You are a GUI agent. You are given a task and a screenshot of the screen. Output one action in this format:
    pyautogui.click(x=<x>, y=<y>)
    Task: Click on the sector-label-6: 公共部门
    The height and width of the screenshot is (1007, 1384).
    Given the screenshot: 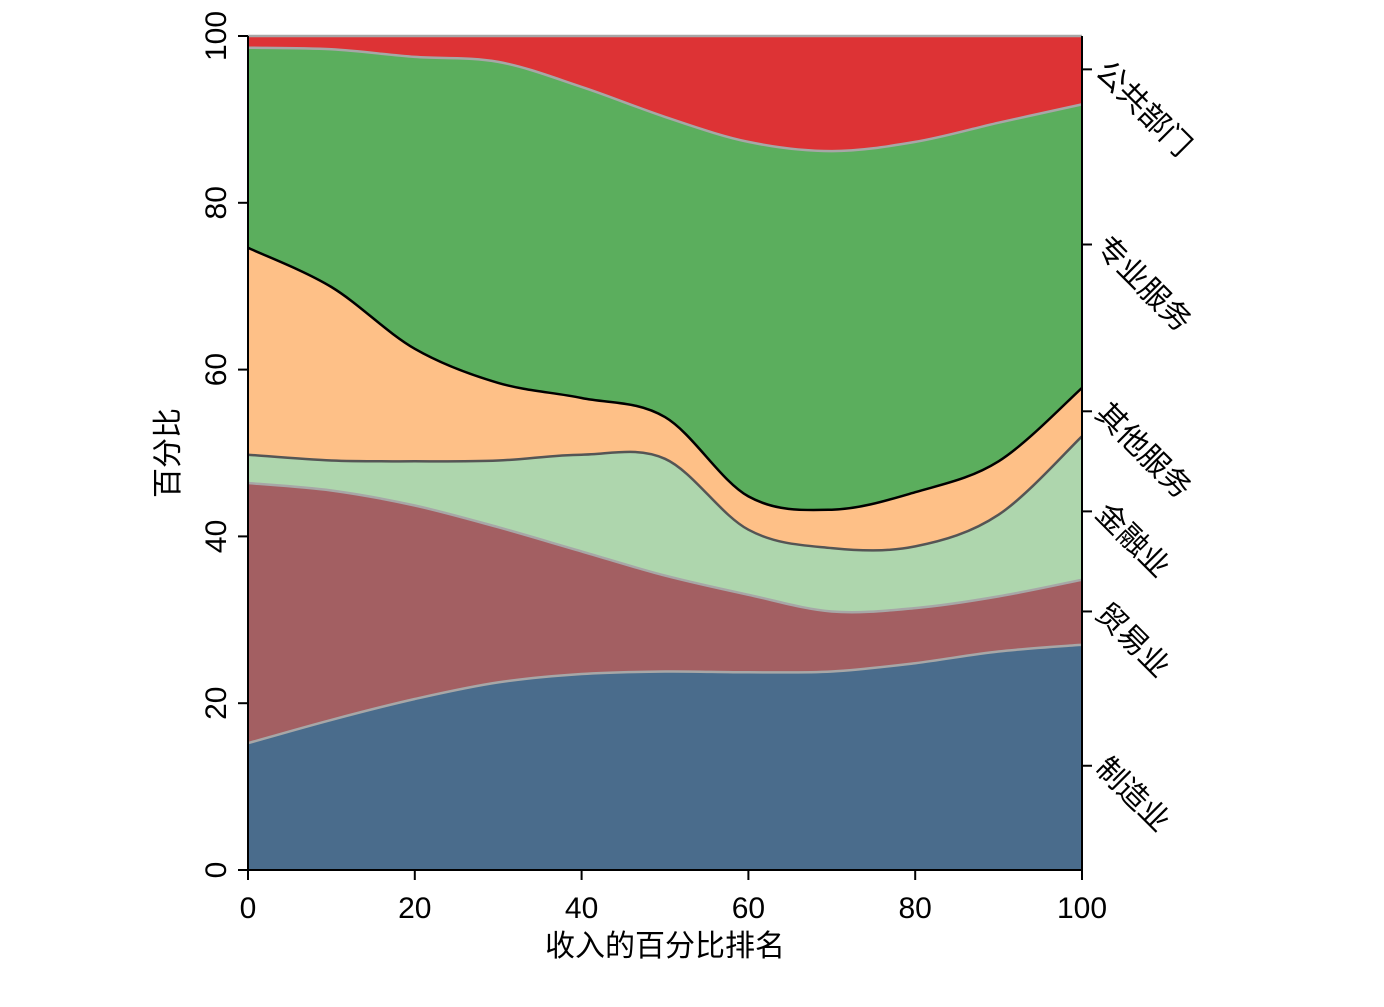 What is the action you would take?
    pyautogui.click(x=1143, y=109)
    